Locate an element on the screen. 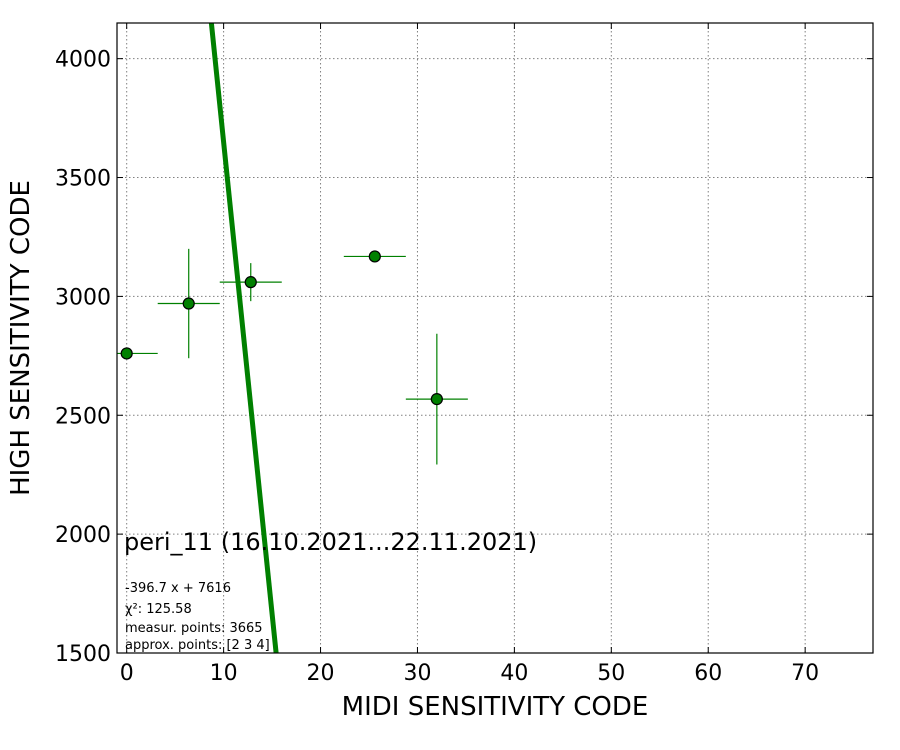  annotation-equation: -396.7 x + 7616 is located at coordinates (178, 588).